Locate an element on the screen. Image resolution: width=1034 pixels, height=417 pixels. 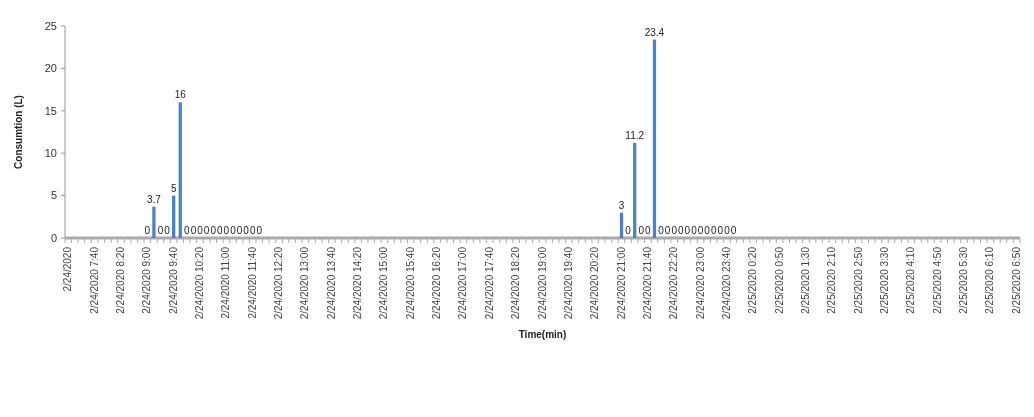
x-tick-label: 2/24/2020 9:00 is located at coordinates (147, 280).